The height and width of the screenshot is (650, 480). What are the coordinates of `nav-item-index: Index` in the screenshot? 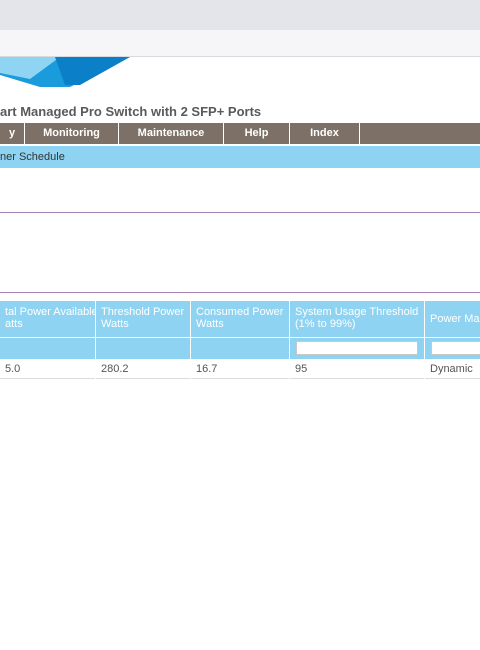 It's located at (325, 133).